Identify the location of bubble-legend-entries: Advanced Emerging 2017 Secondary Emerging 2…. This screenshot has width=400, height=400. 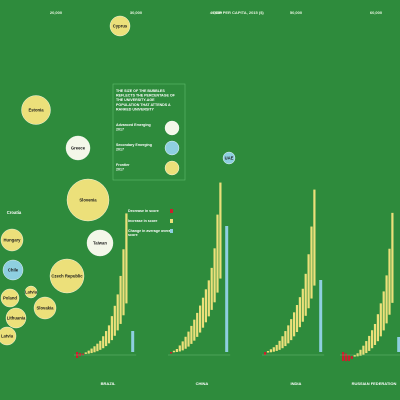
(148, 148).